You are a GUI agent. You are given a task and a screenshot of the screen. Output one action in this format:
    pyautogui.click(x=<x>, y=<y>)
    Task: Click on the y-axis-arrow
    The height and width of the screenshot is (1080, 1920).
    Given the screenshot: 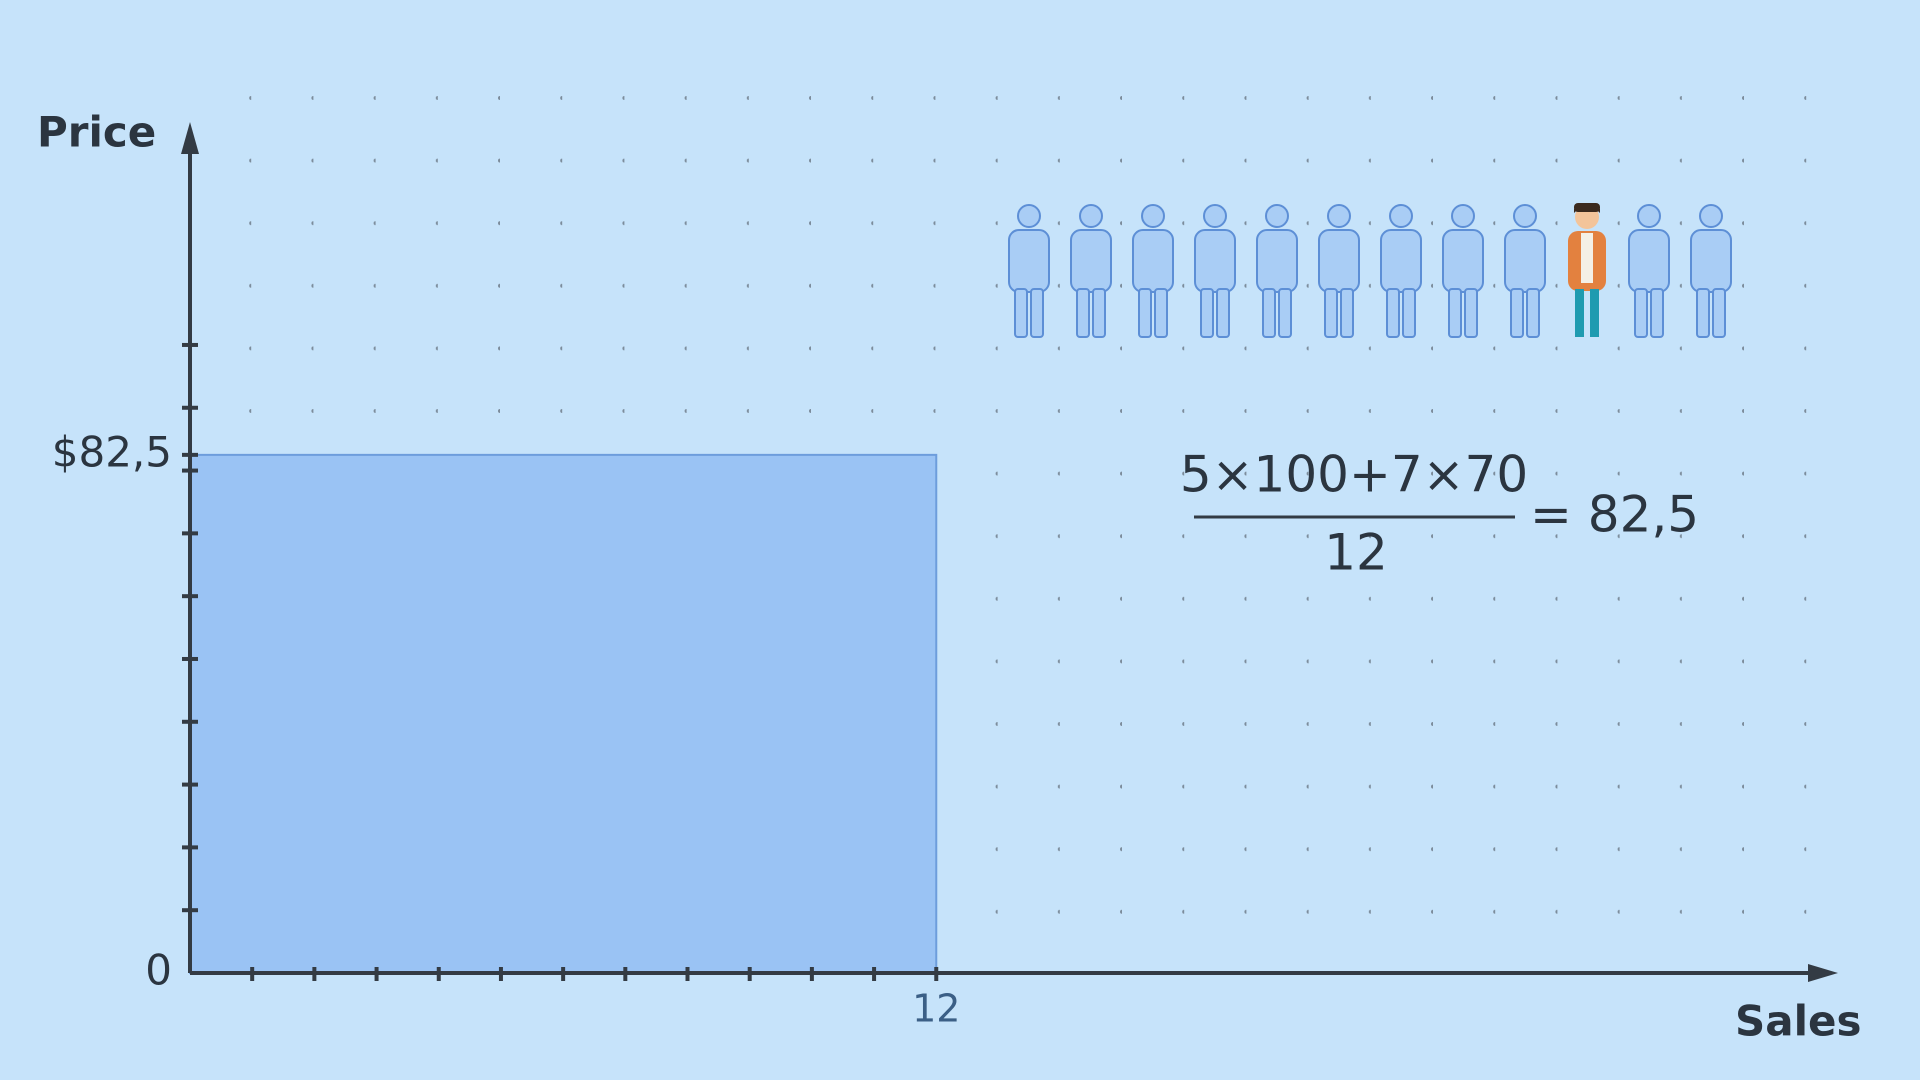 What is the action you would take?
    pyautogui.click(x=190, y=138)
    